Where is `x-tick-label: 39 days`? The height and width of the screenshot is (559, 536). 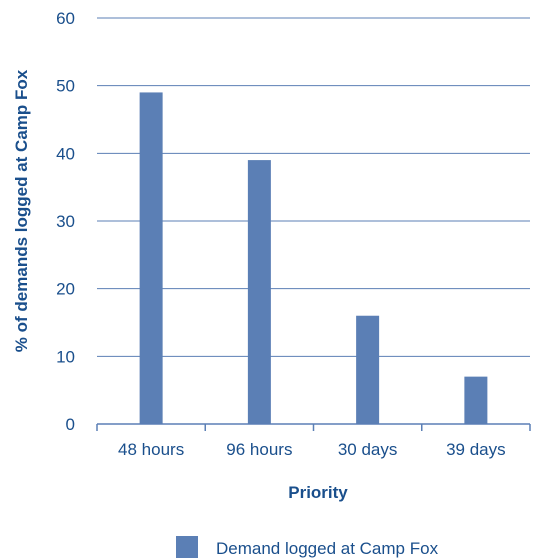
x-tick-label: 39 days is located at coordinates (476, 449).